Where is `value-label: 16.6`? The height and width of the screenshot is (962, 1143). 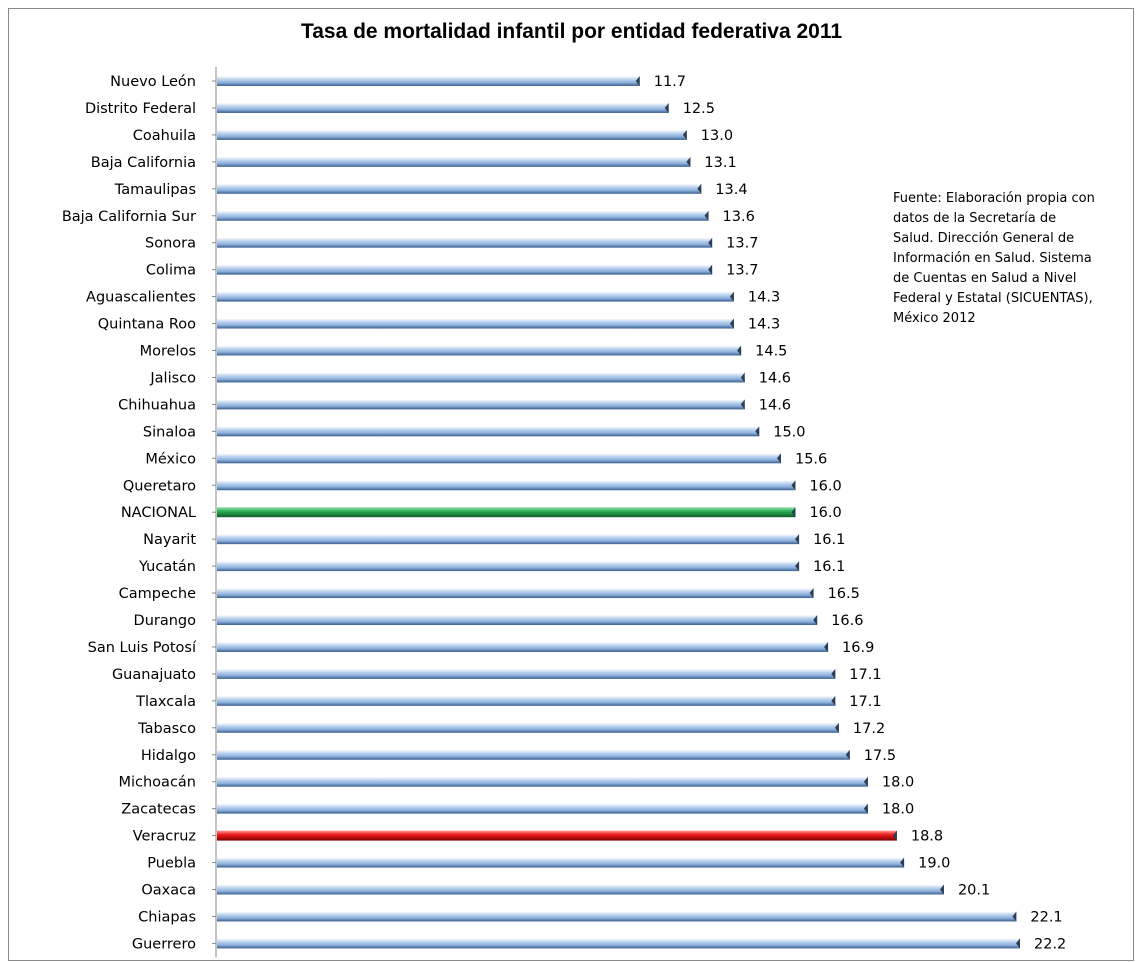 value-label: 16.6 is located at coordinates (847, 621).